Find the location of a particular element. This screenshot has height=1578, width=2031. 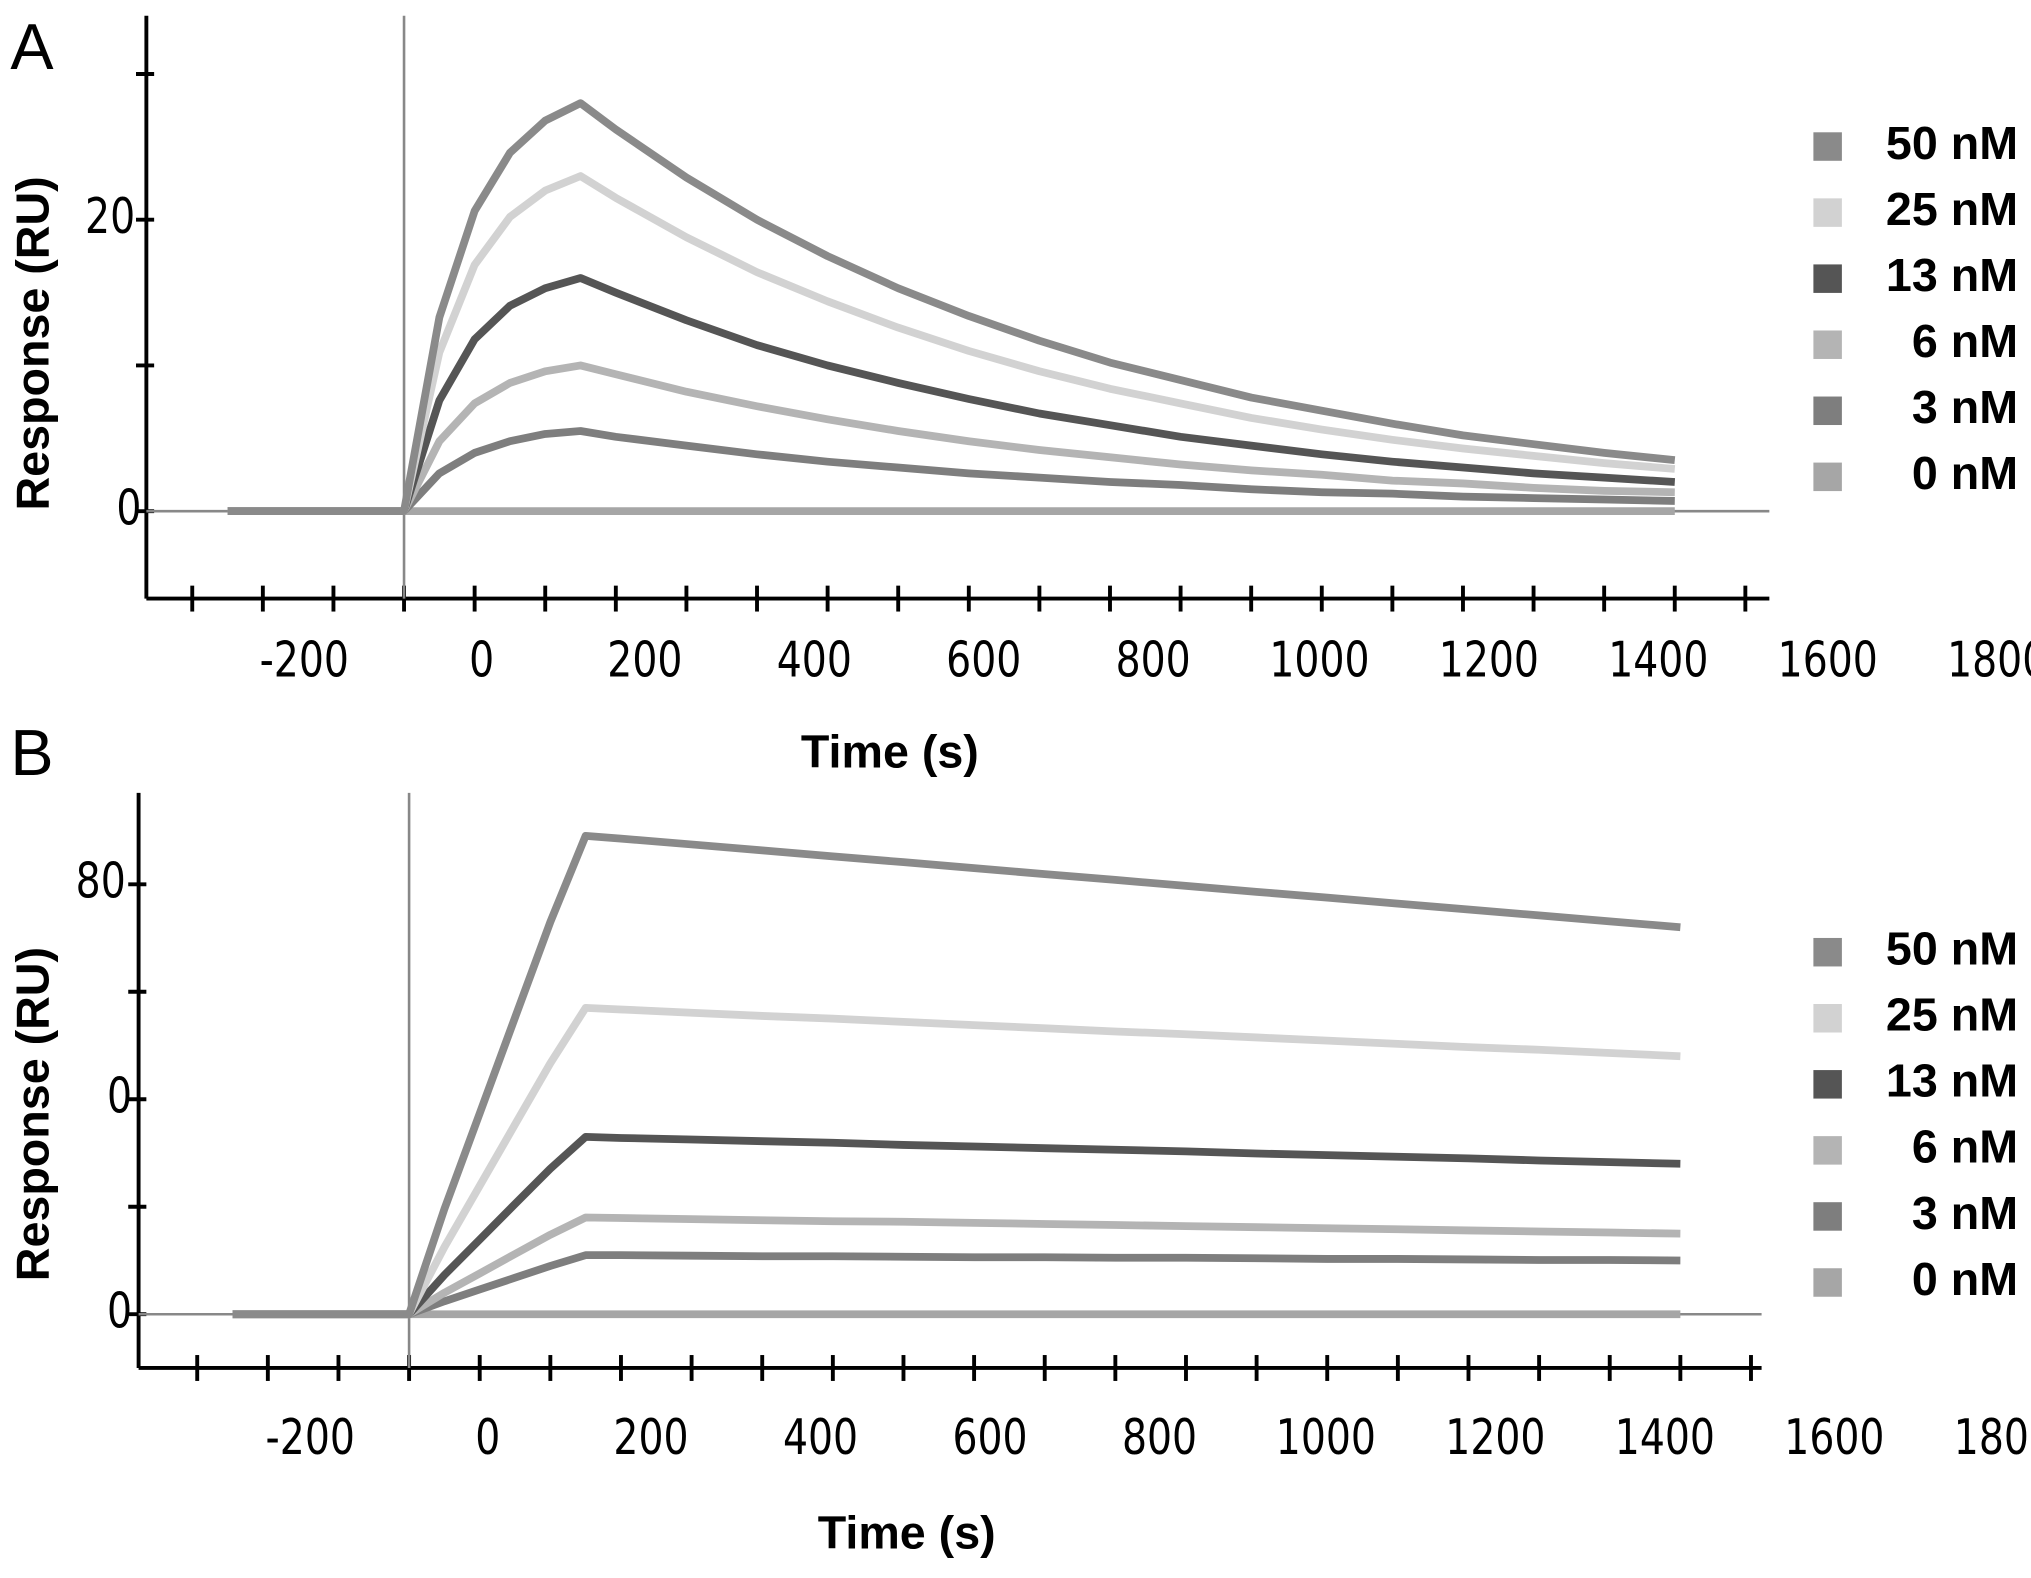

y-tick-label: 80 is located at coordinates (101, 880).